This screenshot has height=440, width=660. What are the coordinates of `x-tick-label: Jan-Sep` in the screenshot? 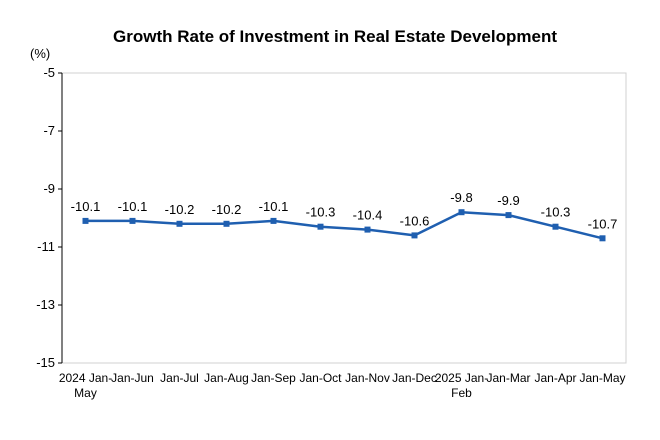 It's located at (273, 378).